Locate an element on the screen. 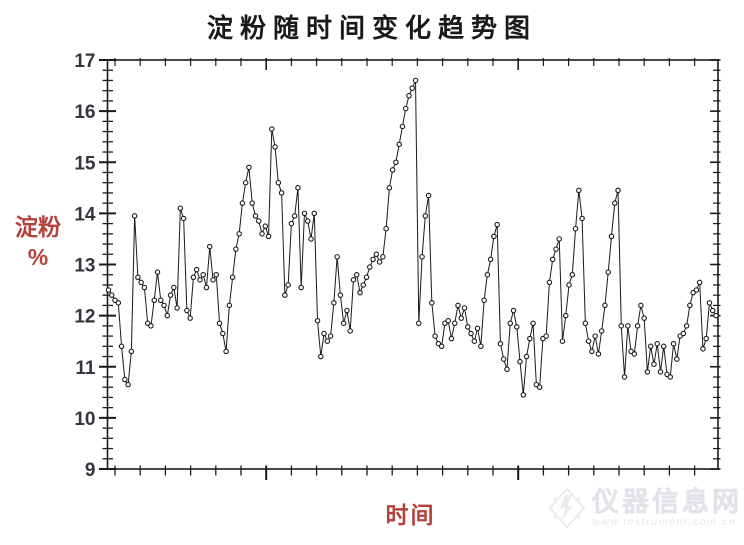 This screenshot has height=545, width=744. watermark: 仪器信息网 www.instrument.com.cn is located at coordinates (644, 508).